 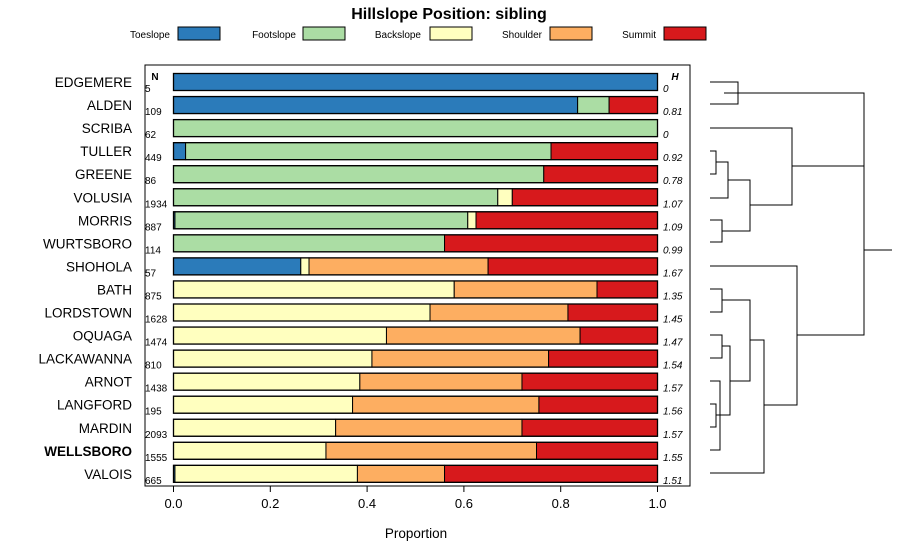 I want to click on n-value: 875, so click(x=153, y=296).